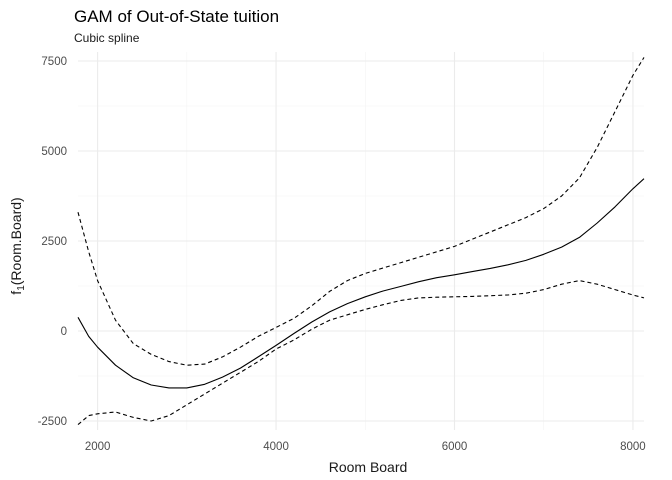  I want to click on y-tick-label: 7500, so click(54, 62).